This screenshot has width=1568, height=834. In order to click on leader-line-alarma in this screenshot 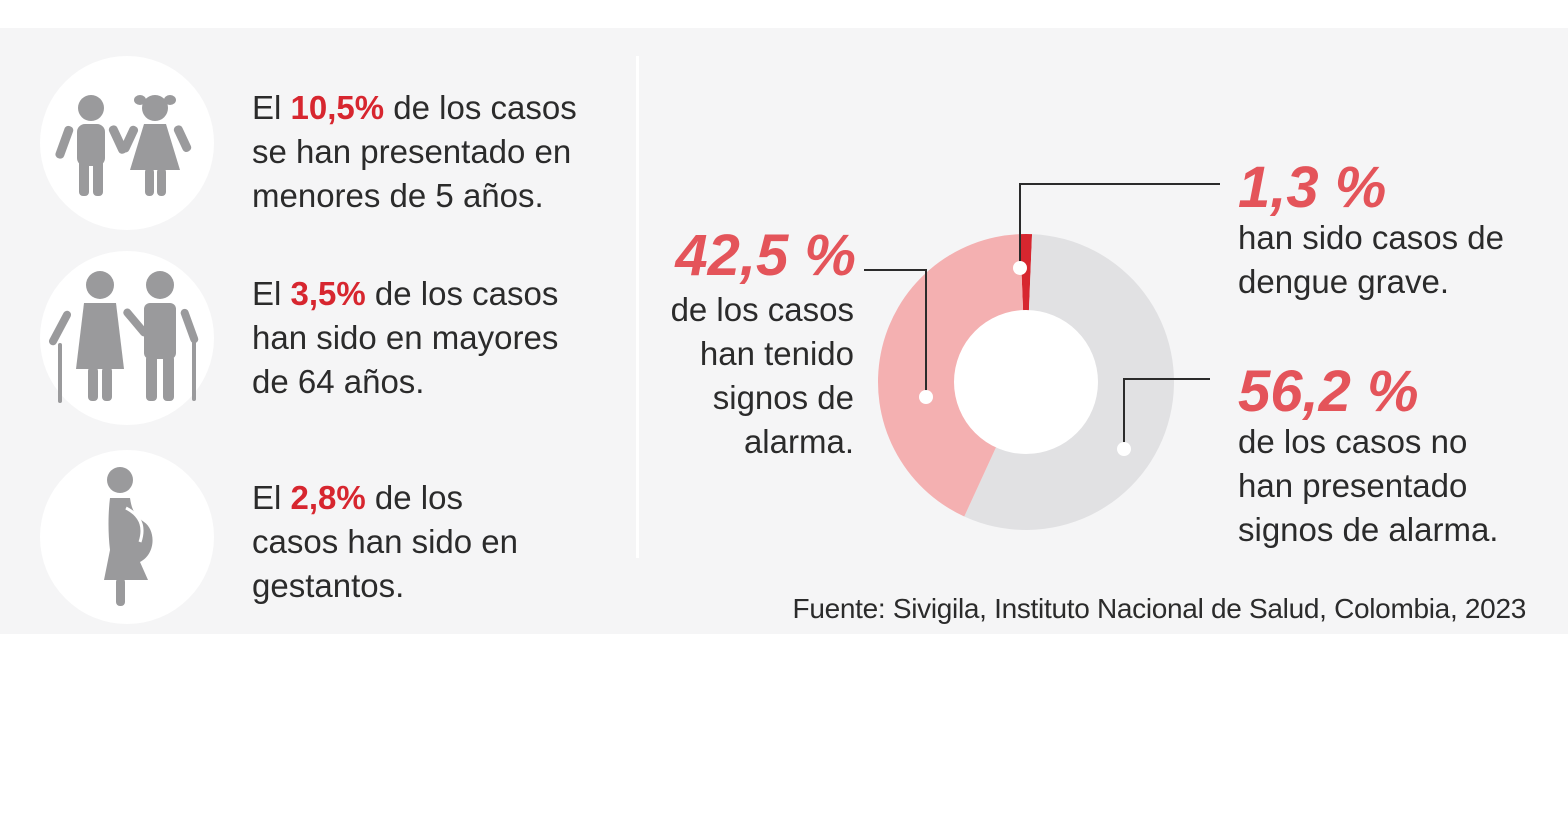, I will do `click(895, 333)`.